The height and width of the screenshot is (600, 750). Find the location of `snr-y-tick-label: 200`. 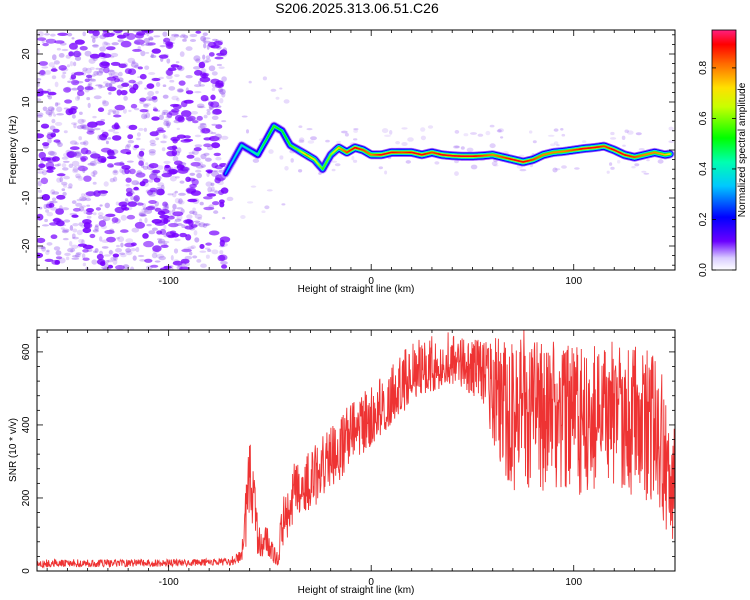

snr-y-tick-label: 200 is located at coordinates (26, 497).